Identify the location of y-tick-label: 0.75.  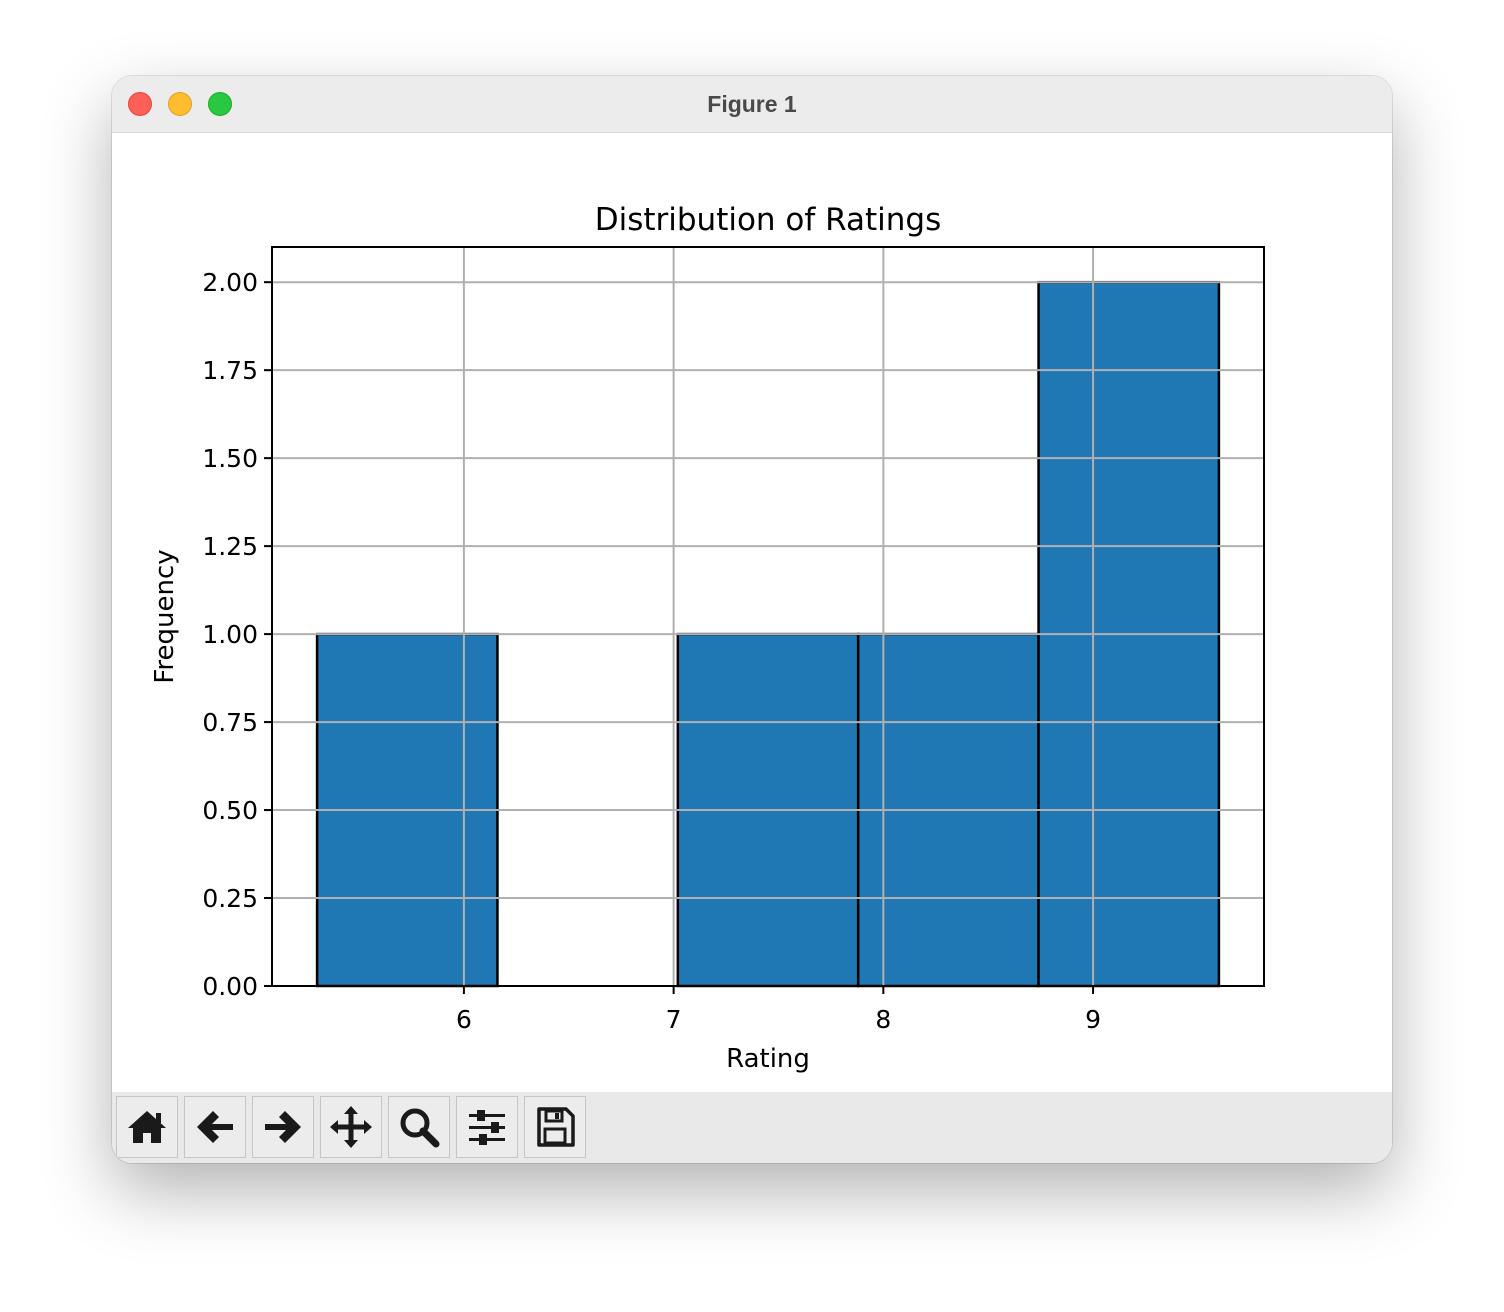
(230, 722).